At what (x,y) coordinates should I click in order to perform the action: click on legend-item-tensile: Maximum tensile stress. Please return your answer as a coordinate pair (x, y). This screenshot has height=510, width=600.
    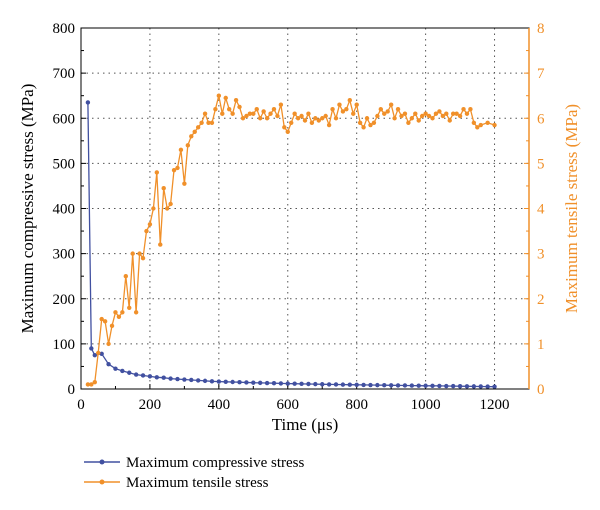
    Looking at the image, I should click on (176, 483).